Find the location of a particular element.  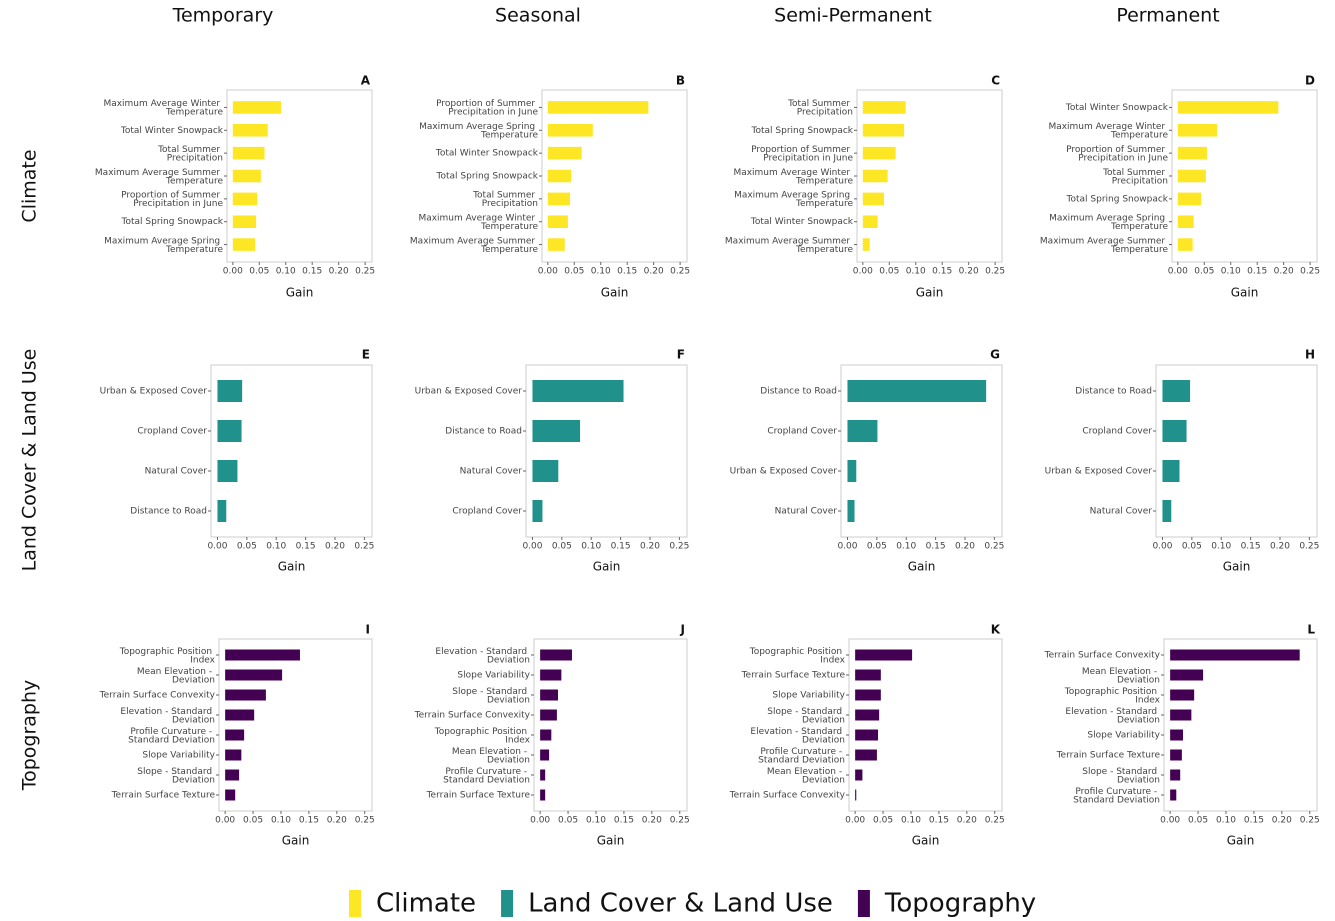

row-title-group: Climate is located at coordinates (30, 185).